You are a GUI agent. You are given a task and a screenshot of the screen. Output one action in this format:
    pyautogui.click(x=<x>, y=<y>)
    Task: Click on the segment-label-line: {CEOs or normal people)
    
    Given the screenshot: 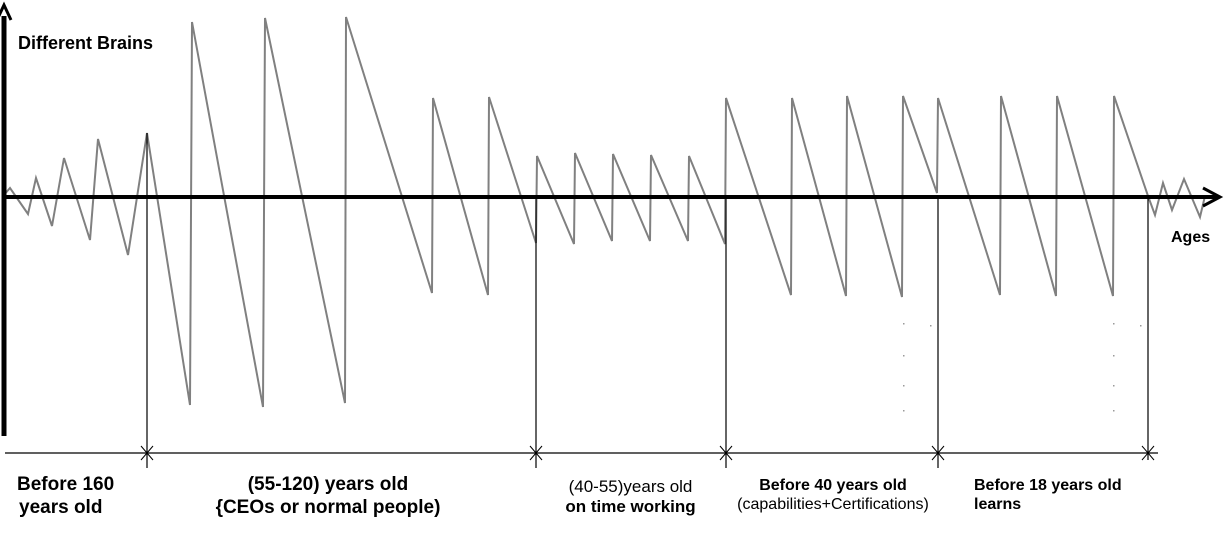 What is the action you would take?
    pyautogui.click(x=328, y=507)
    